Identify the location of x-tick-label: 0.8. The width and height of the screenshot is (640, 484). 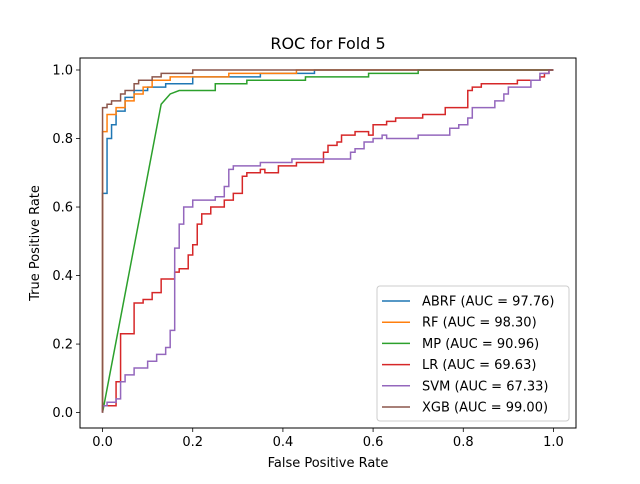
(463, 442).